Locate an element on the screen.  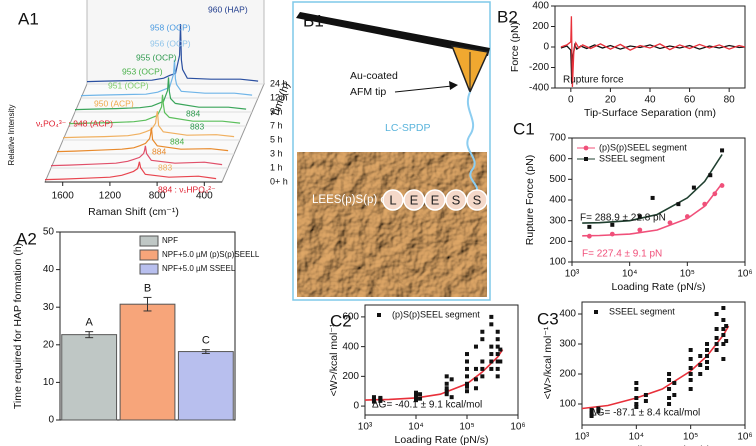
linker is located at coordinates (472, 141).